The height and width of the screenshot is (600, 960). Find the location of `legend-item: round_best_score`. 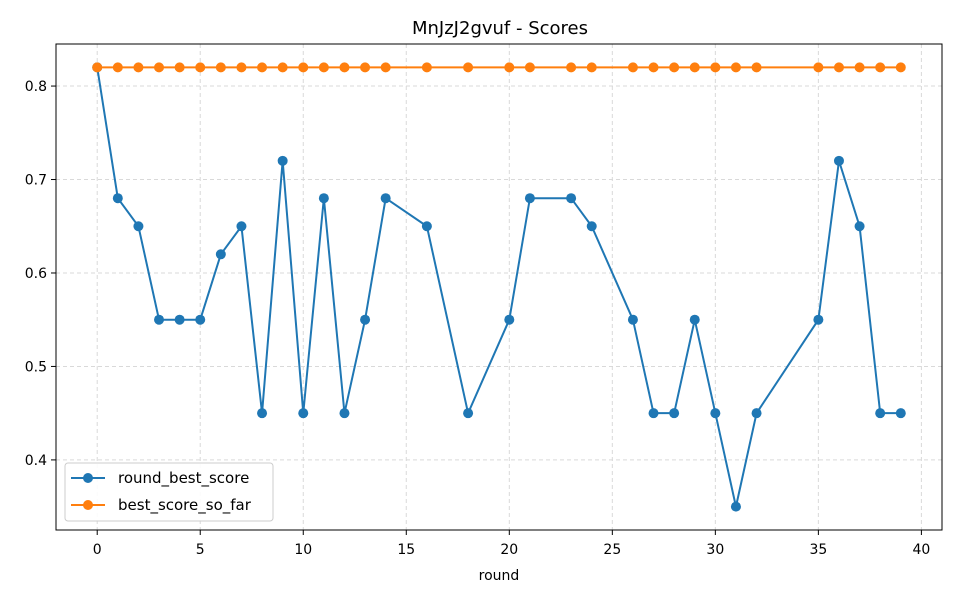

legend-item: round_best_score is located at coordinates (160, 478).